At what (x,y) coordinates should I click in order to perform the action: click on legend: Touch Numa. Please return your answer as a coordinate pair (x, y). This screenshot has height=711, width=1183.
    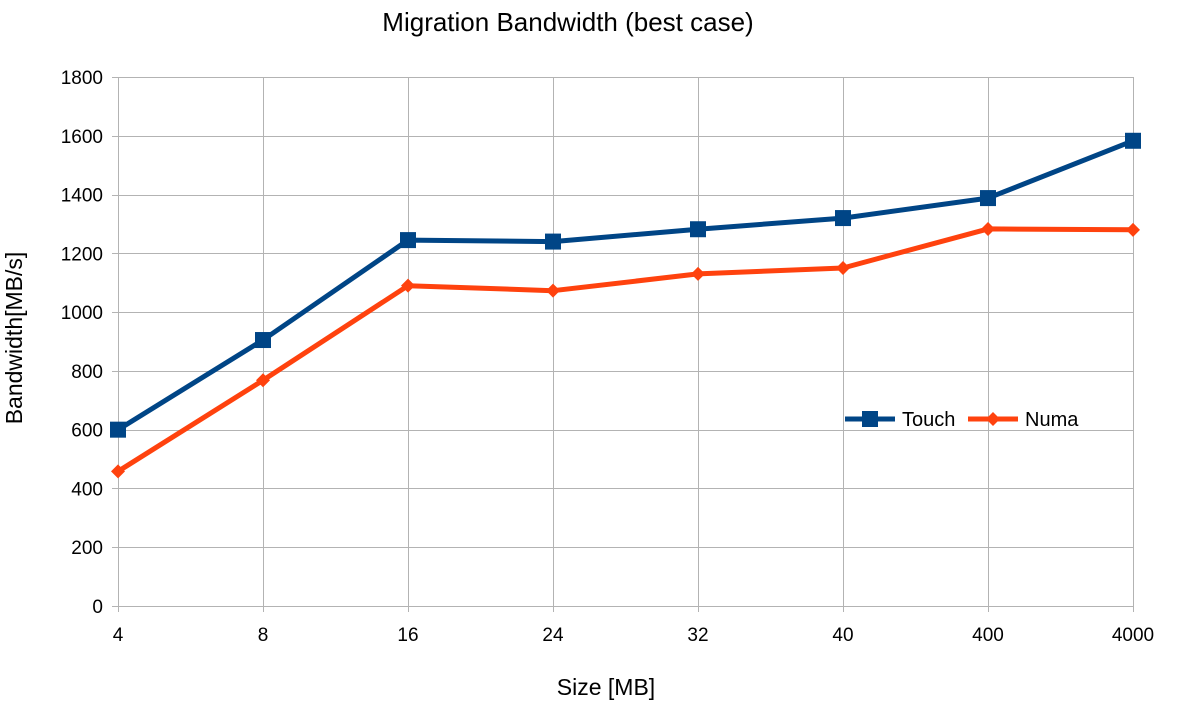
    Looking at the image, I should click on (962, 420).